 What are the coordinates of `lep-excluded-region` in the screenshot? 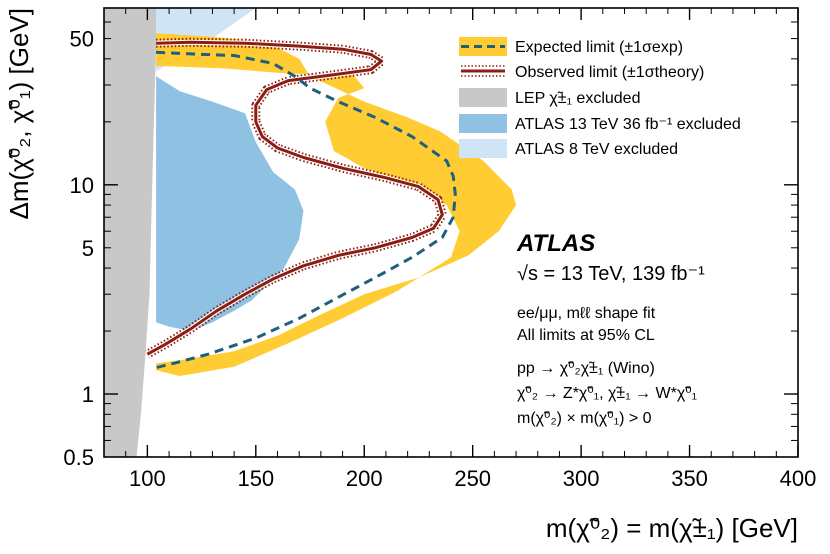 It's located at (130, 232).